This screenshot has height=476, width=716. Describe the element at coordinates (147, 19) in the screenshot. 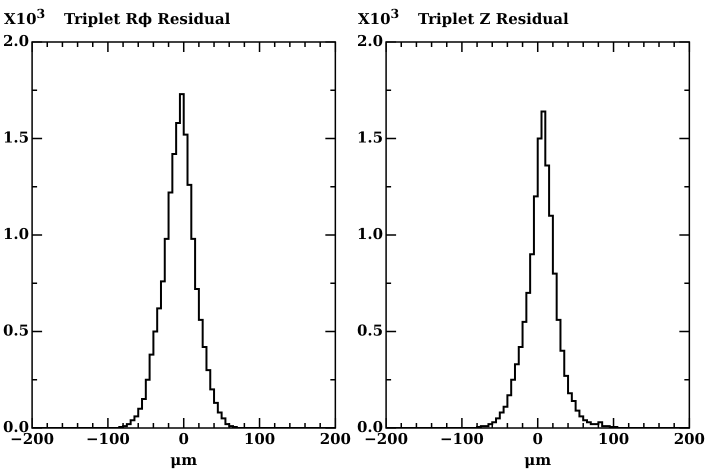

I see `chart-title: Triplet Rϕ Residual` at that location.